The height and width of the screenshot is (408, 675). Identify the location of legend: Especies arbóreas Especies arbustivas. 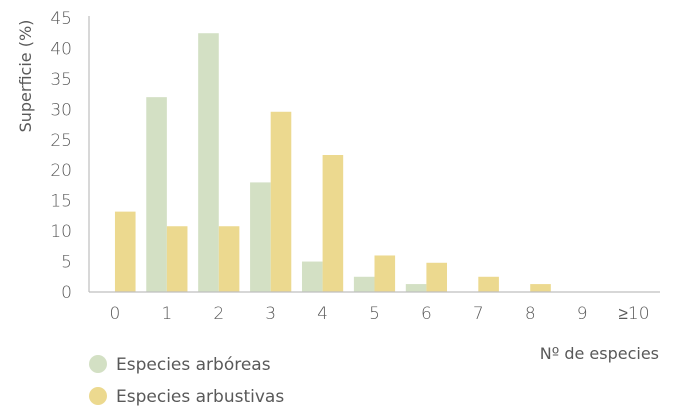
(186, 381).